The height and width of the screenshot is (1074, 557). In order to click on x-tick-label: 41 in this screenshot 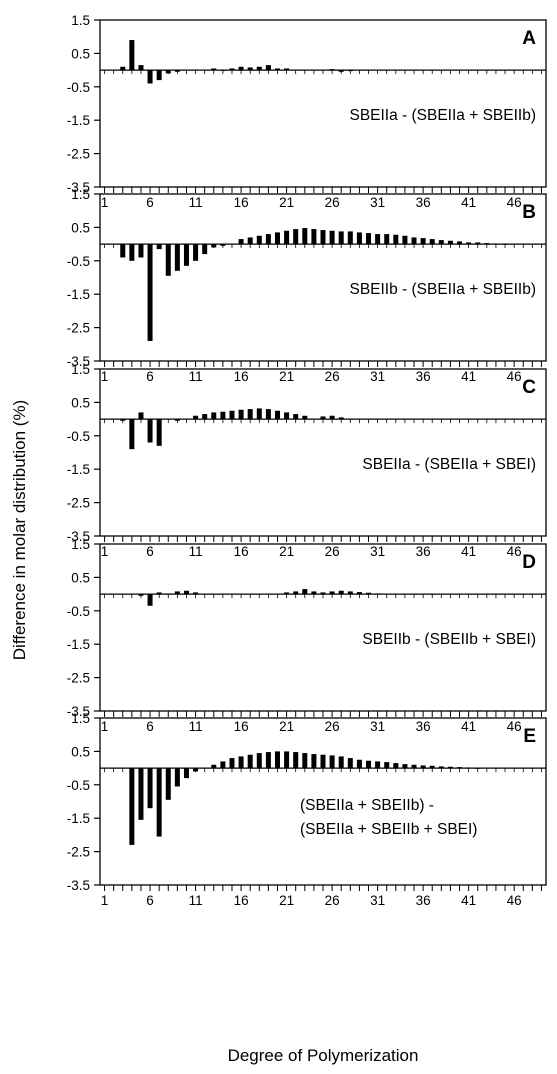, I will do `click(468, 726)`.